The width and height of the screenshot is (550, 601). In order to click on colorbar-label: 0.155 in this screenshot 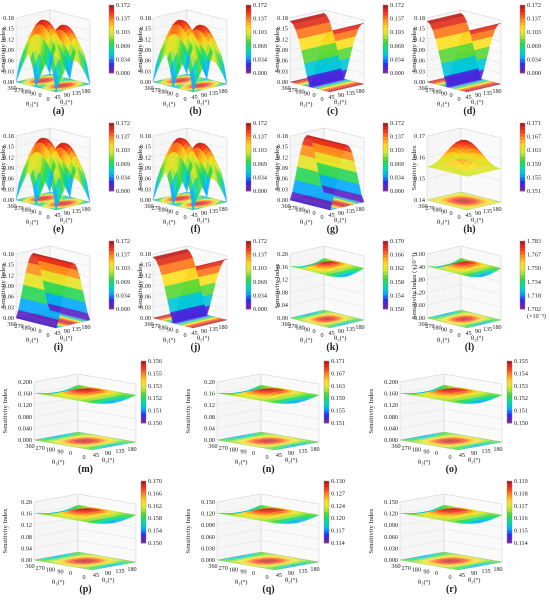, I will do `click(521, 361)`.